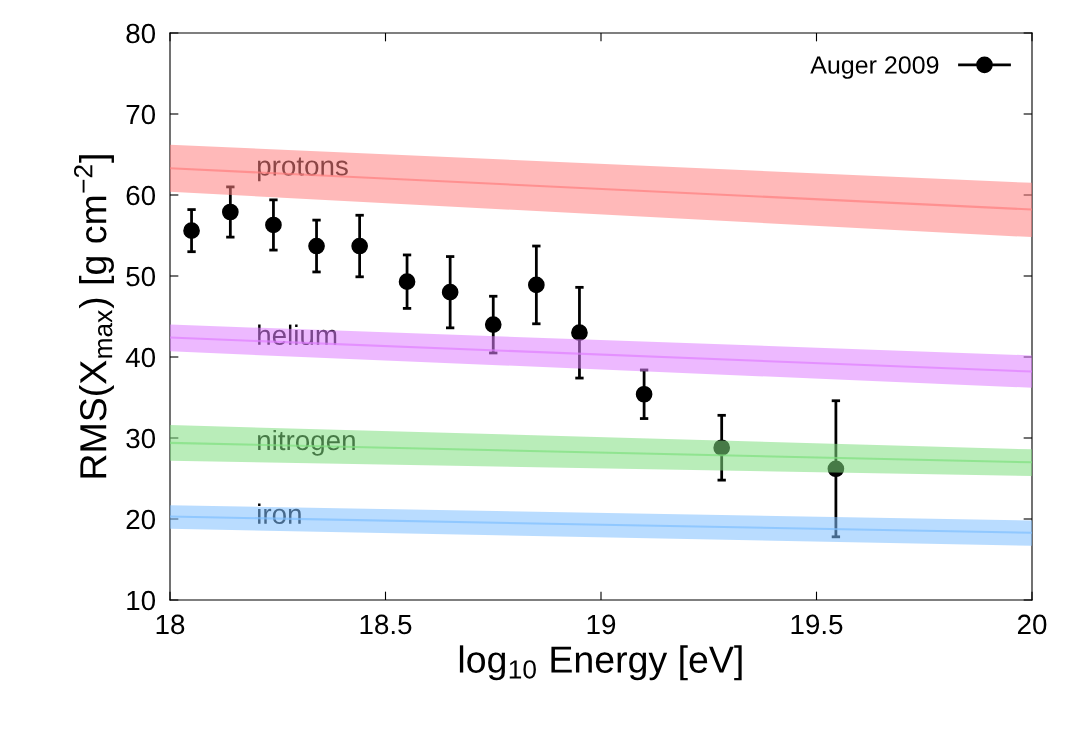 This screenshot has width=1067, height=739. I want to click on y-tick-label: 70, so click(141, 114).